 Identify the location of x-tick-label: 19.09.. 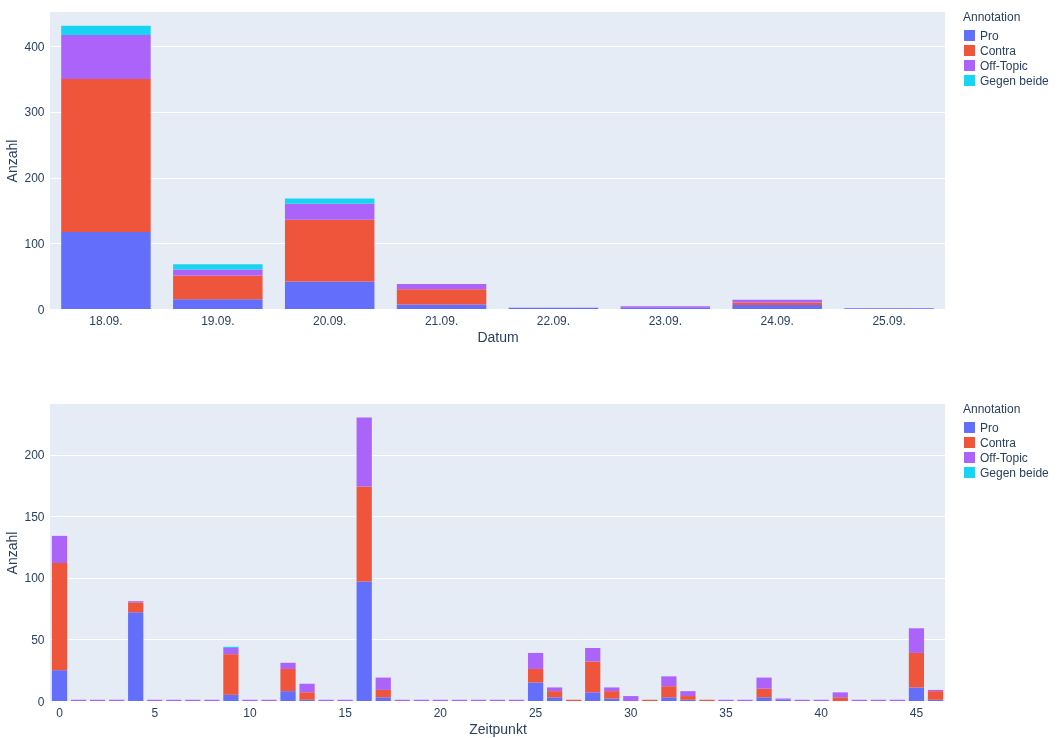
(218, 320).